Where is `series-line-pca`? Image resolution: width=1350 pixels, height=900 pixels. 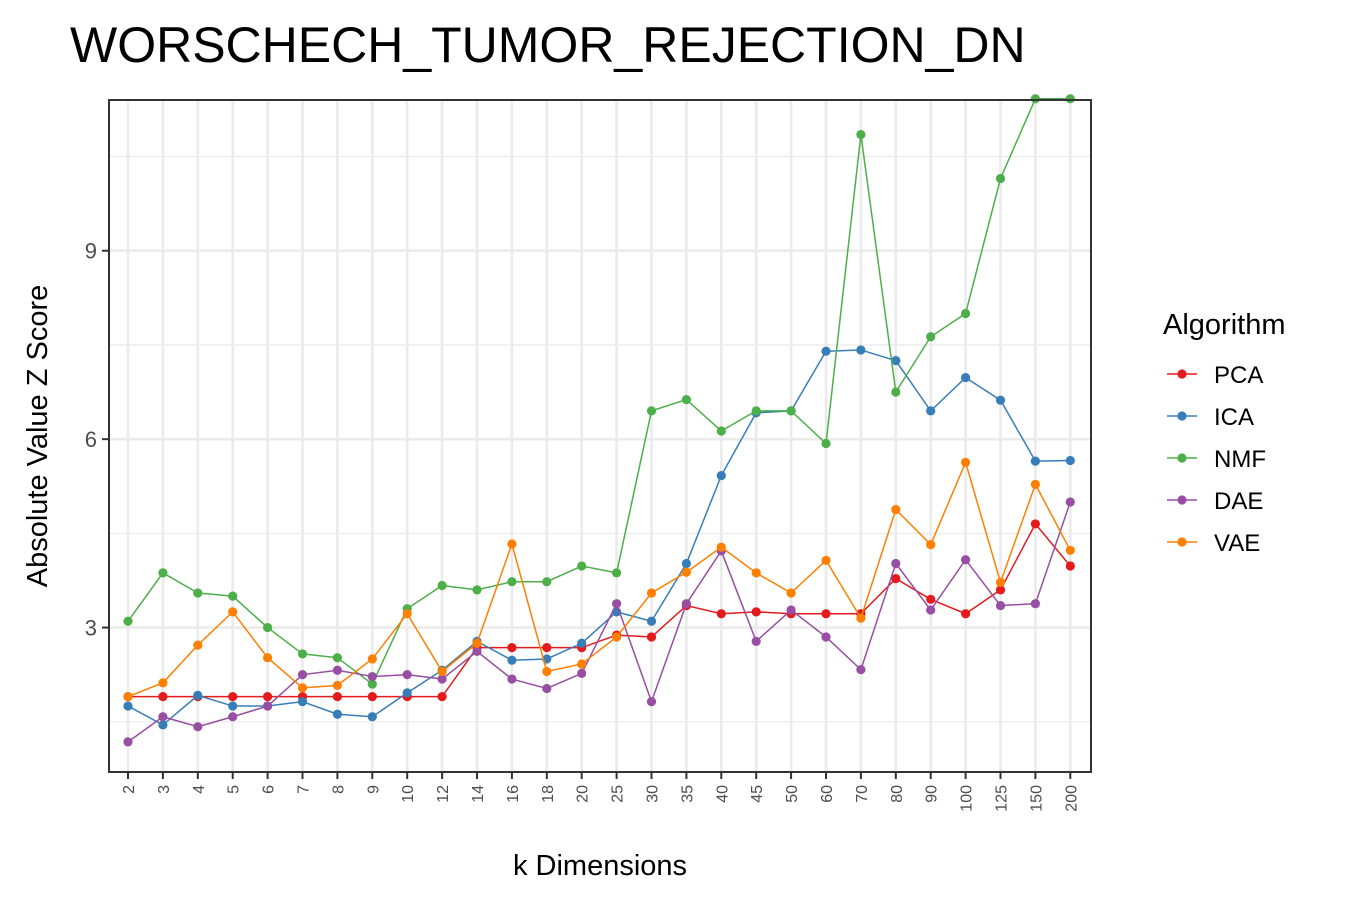 series-line-pca is located at coordinates (599, 610).